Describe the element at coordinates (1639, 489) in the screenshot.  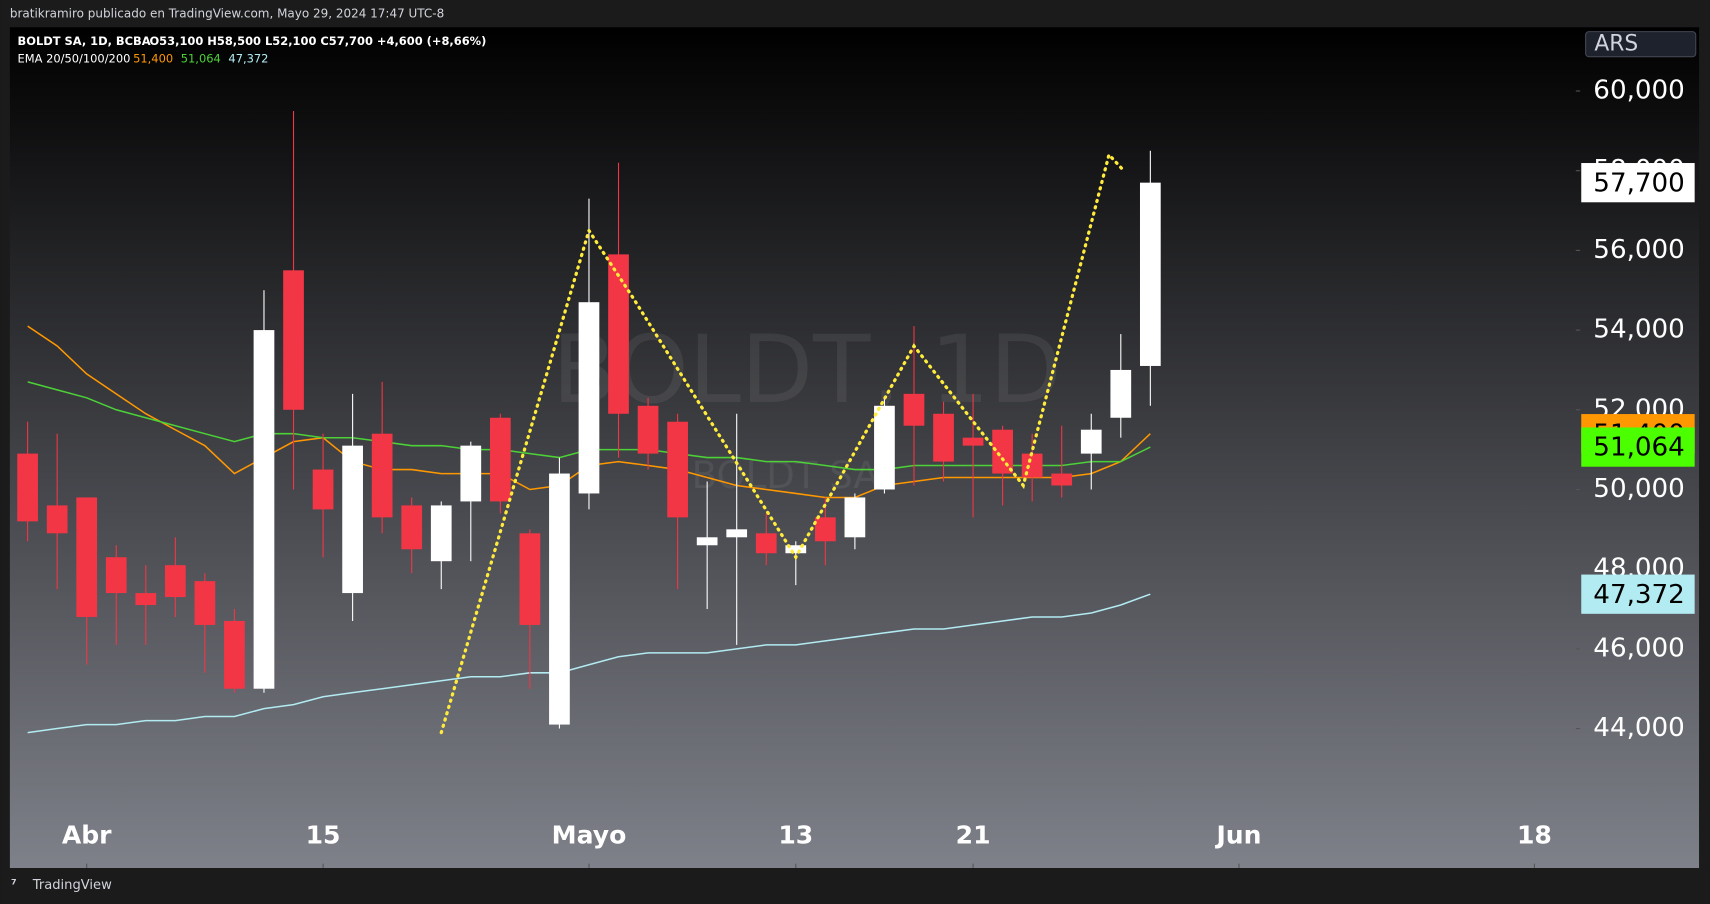
I see `y-tick-label: 50,000` at that location.